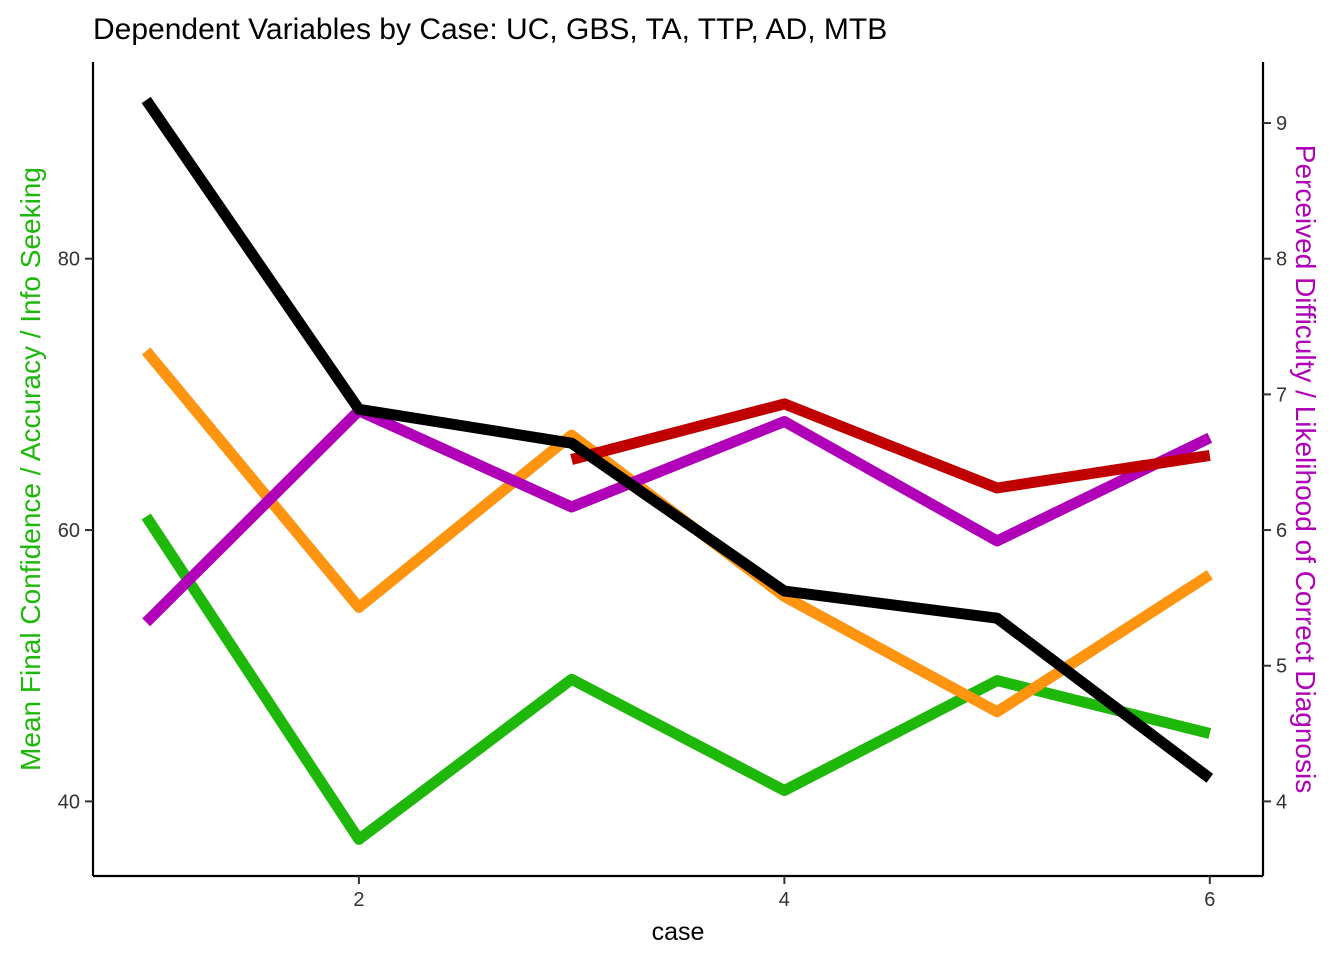  What do you see at coordinates (1281, 260) in the screenshot?
I see `y-right-tick-label: 8` at bounding box center [1281, 260].